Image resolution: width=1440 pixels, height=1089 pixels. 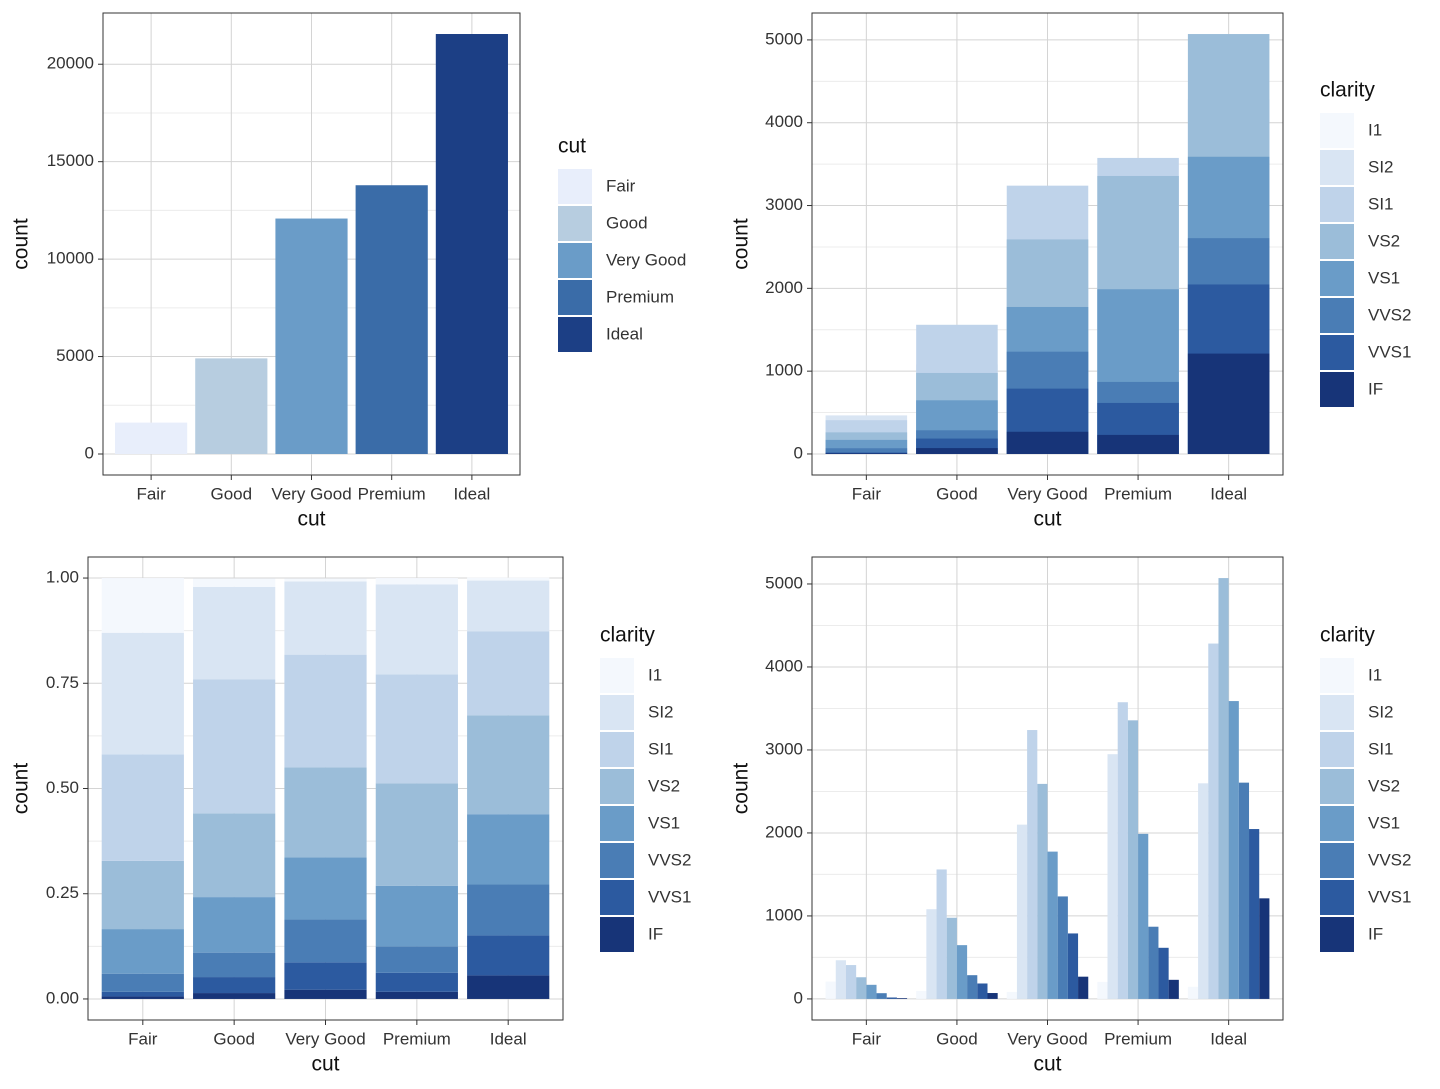 What do you see at coordinates (957, 1038) in the screenshot?
I see `x-tick-label: Good` at bounding box center [957, 1038].